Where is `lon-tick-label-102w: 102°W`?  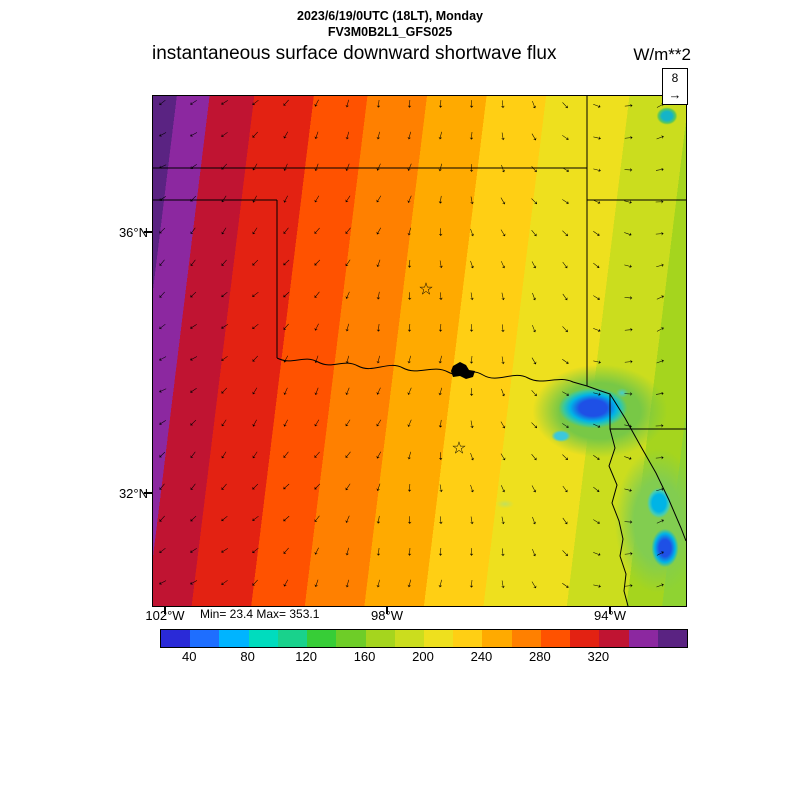 lon-tick-label-102w: 102°W is located at coordinates (165, 615).